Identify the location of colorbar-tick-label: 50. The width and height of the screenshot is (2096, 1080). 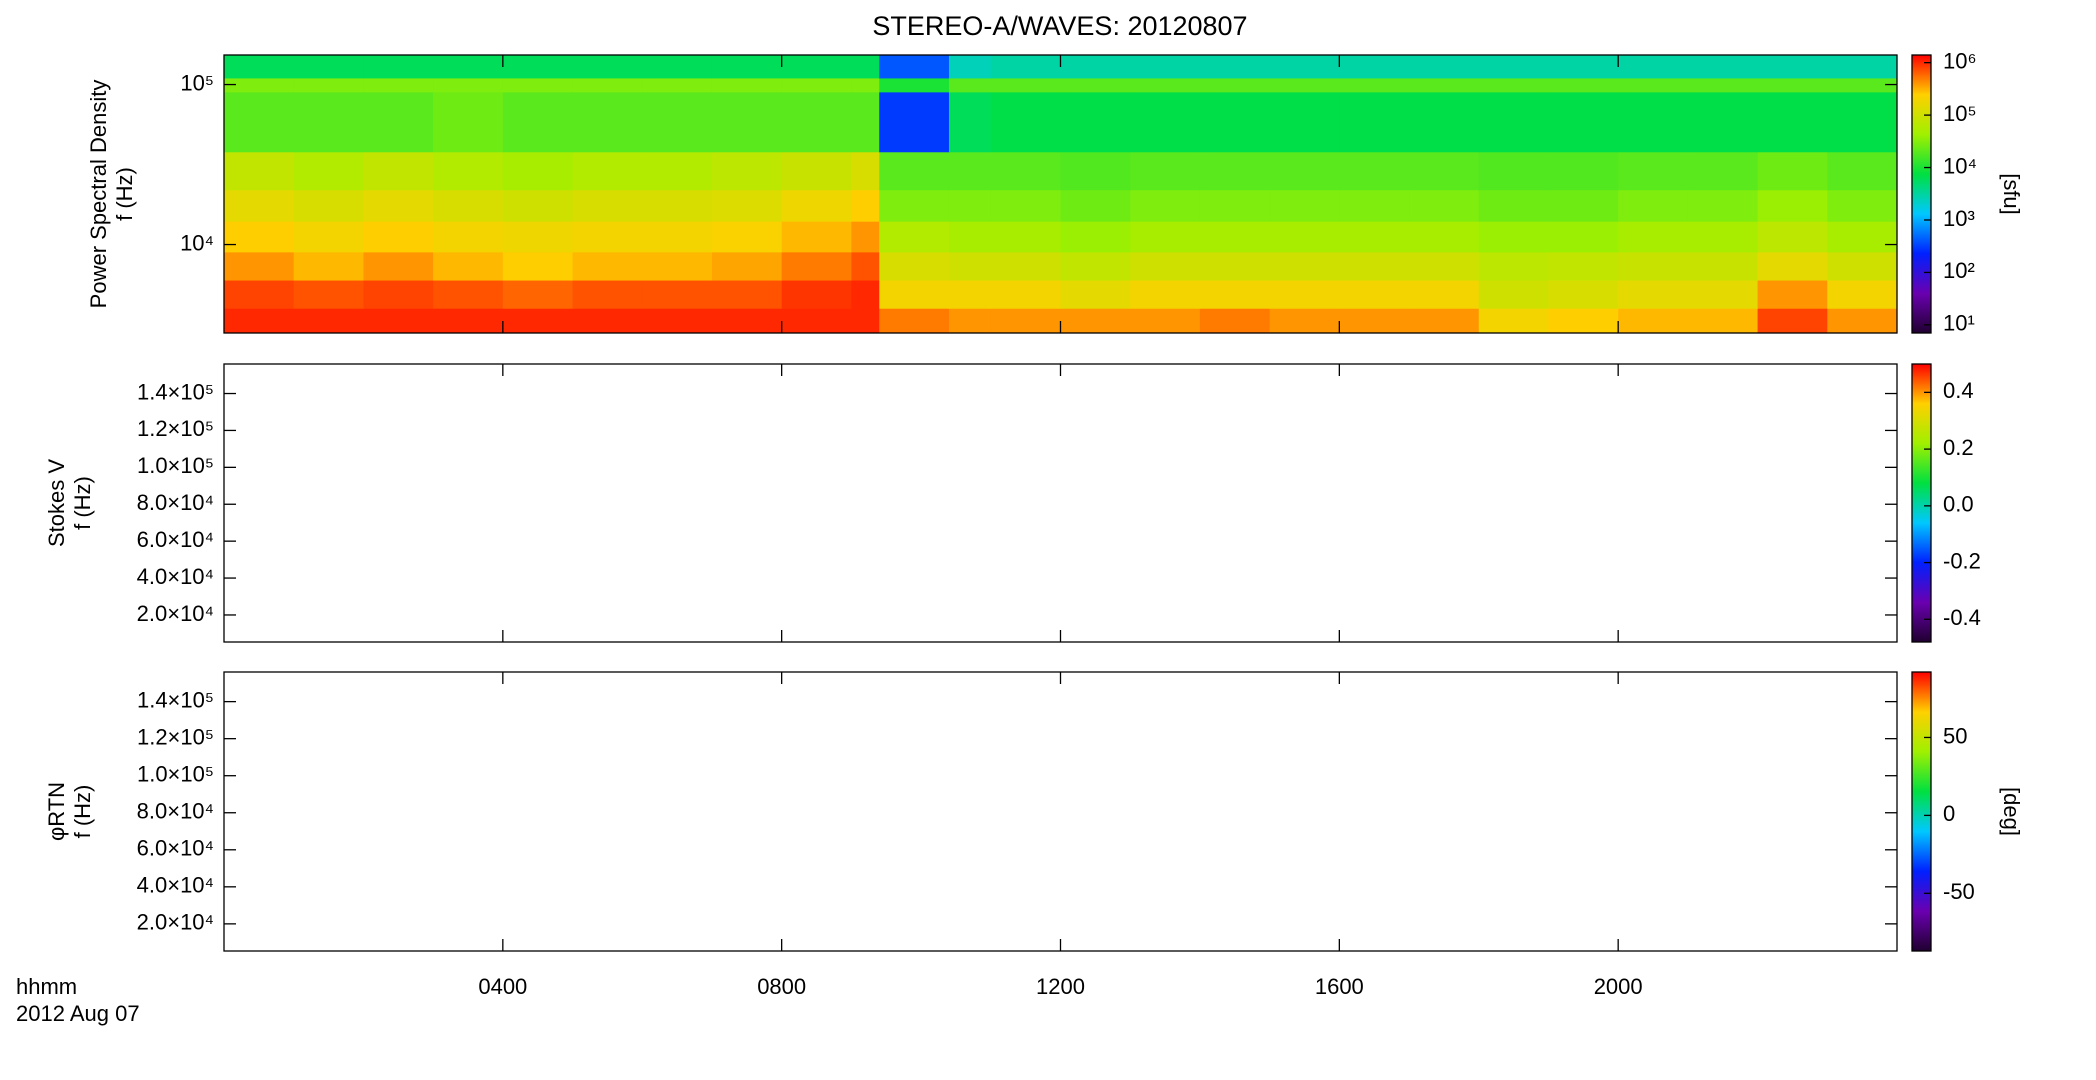
(1955, 735).